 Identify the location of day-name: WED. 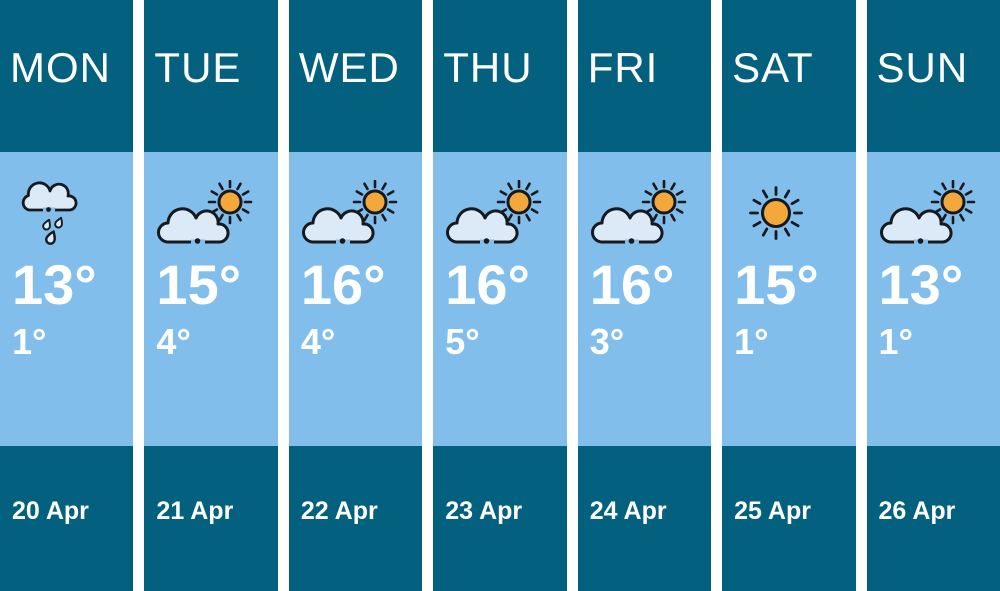
(349, 67).